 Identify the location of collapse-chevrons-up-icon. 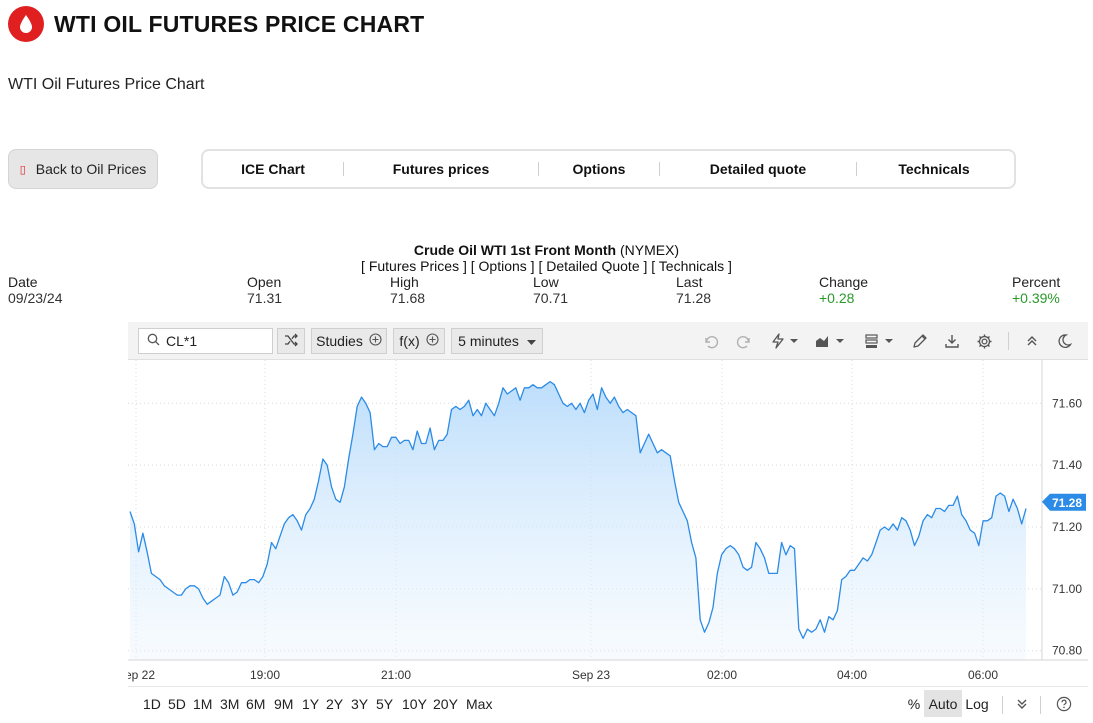
(1032, 341).